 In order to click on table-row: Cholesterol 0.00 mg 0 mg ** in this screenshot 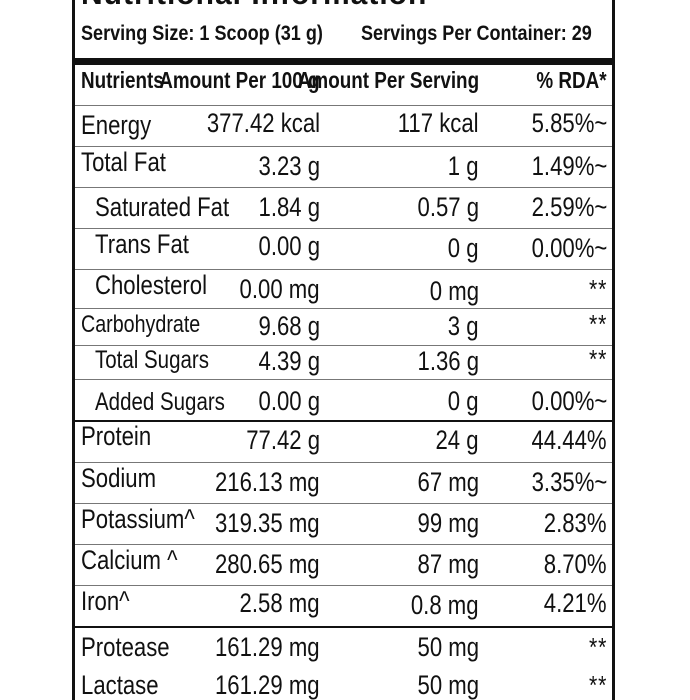, I will do `click(343, 289)`.